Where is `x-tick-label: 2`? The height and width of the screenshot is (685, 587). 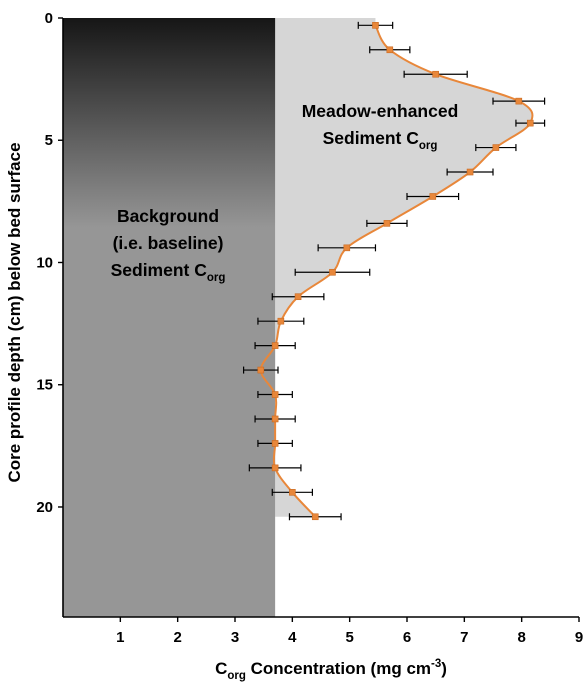 x-tick-label: 2 is located at coordinates (177, 637).